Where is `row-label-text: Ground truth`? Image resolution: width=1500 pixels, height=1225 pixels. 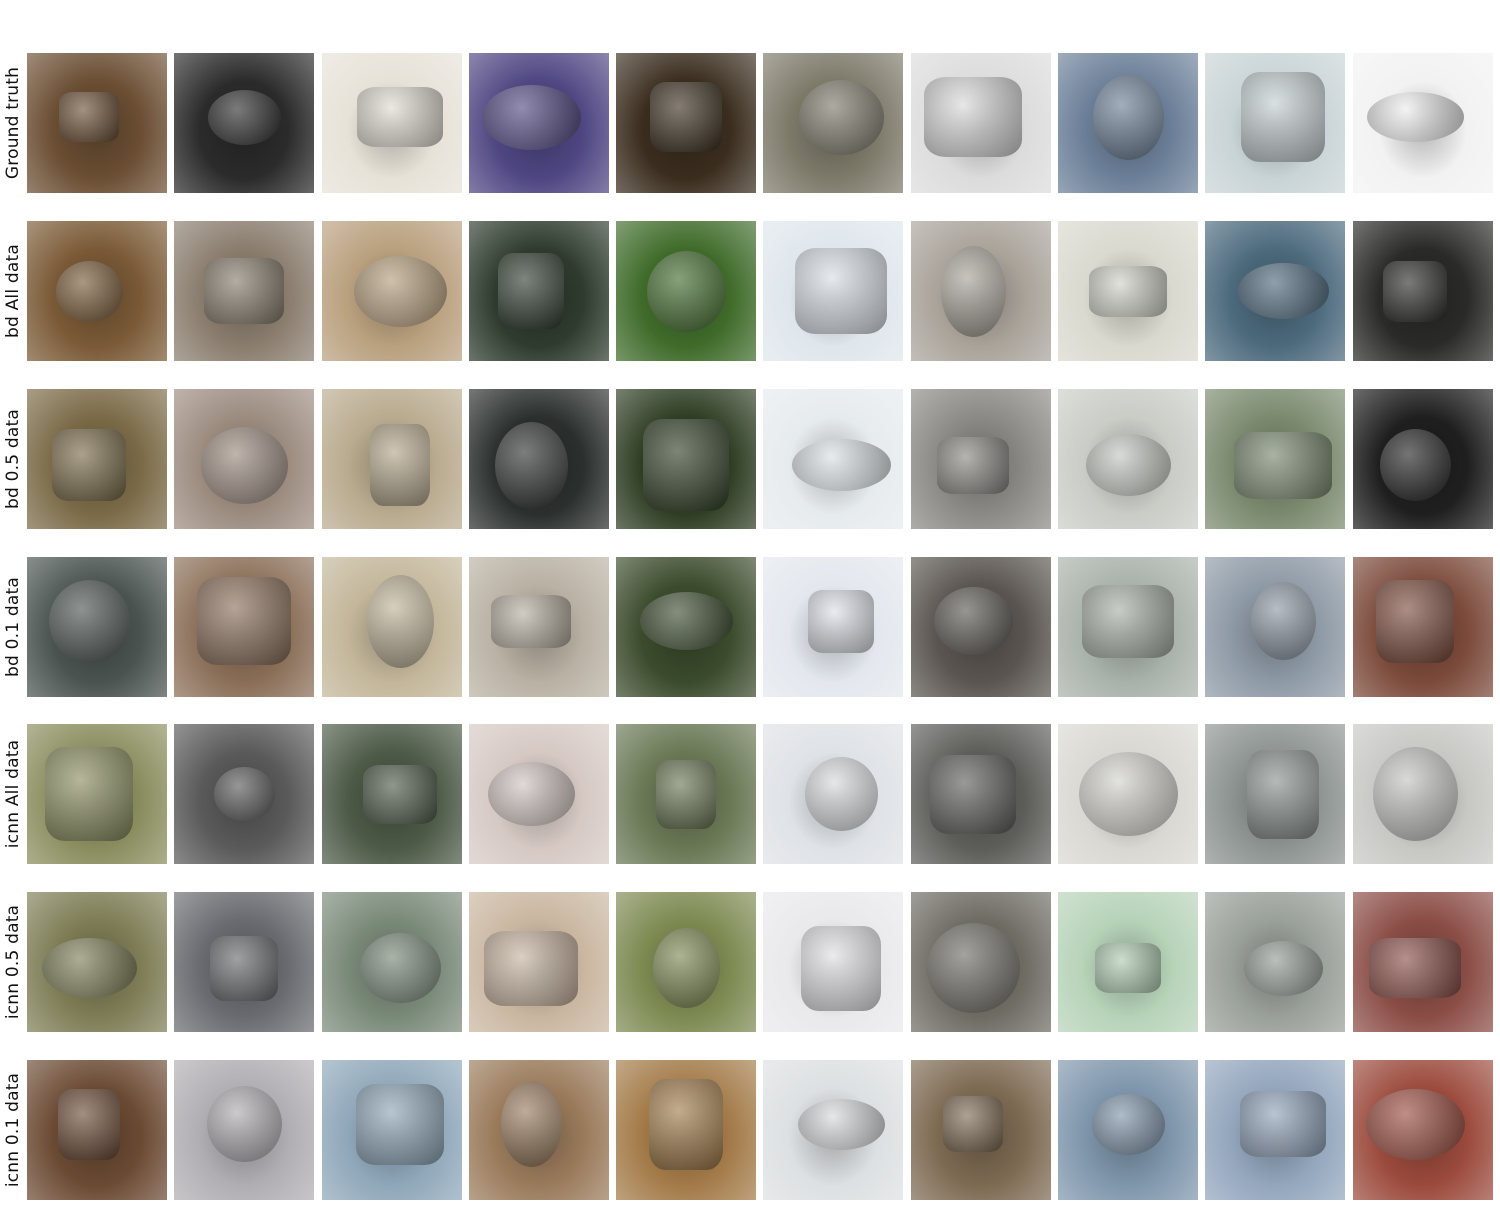 row-label-text: Ground truth is located at coordinates (13, 123).